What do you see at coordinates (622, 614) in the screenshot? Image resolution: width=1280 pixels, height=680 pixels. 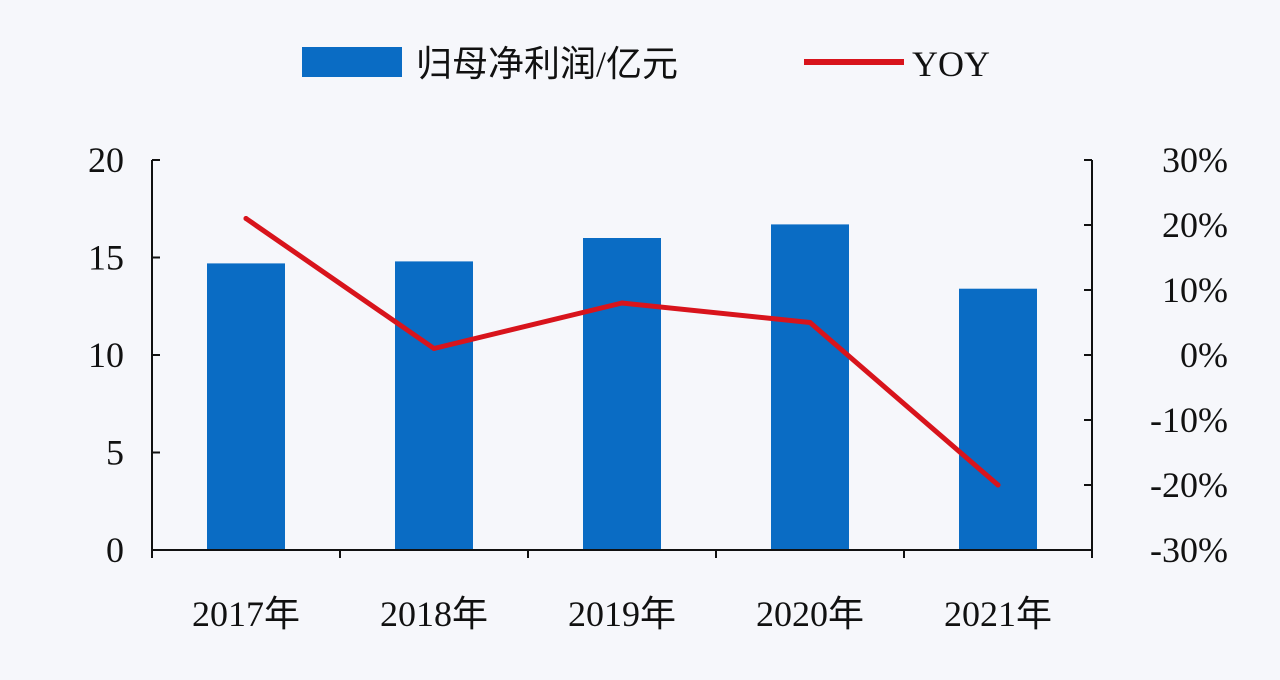 I see `x-tick-label-2: 2019年` at bounding box center [622, 614].